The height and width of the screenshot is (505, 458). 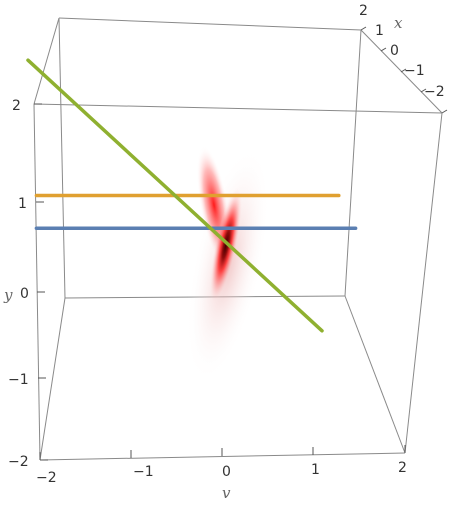 What do you see at coordinates (222, 456) in the screenshot?
I see `box-edge-front-bottom` at bounding box center [222, 456].